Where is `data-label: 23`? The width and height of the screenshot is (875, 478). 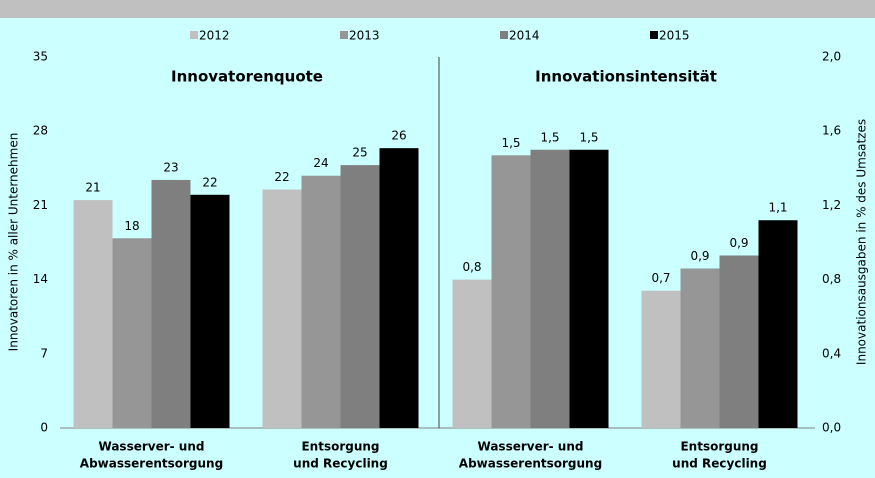
data-label: 23 is located at coordinates (170, 167).